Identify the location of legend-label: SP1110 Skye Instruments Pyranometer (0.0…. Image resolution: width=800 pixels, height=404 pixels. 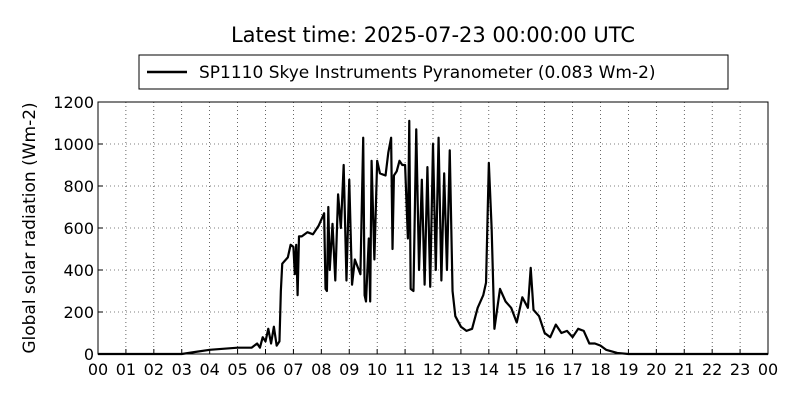
(427, 73).